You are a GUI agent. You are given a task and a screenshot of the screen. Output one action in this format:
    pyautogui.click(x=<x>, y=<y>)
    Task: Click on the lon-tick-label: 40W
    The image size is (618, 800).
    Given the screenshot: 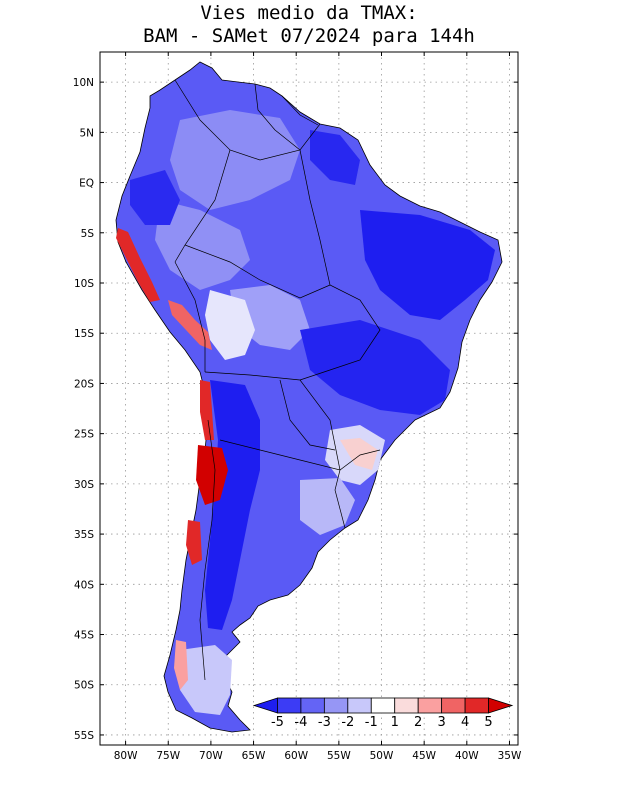 What is the action you would take?
    pyautogui.click(x=467, y=756)
    